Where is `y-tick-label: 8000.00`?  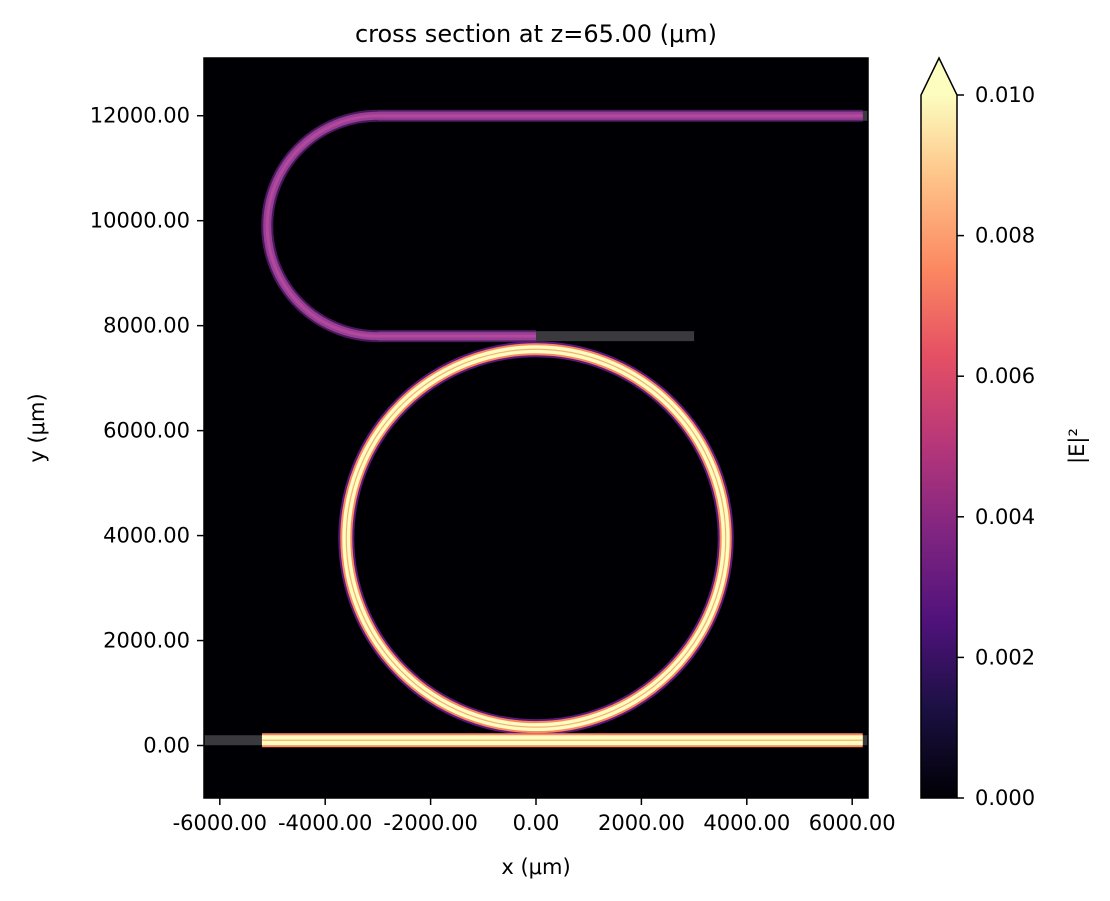 y-tick-label: 8000.00 is located at coordinates (146, 326).